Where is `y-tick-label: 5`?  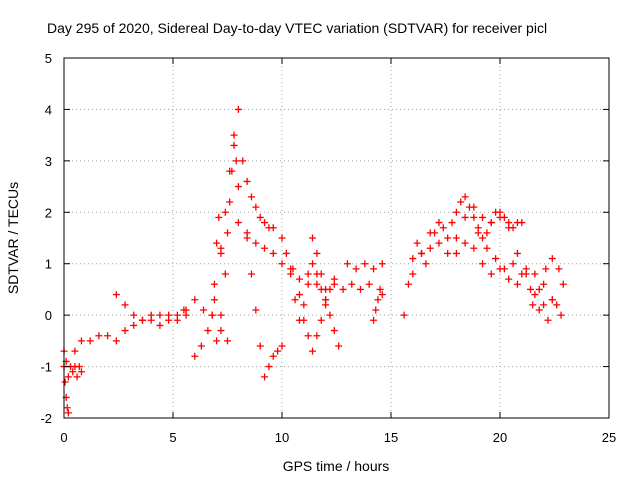 y-tick-label: 5 is located at coordinates (48, 58).